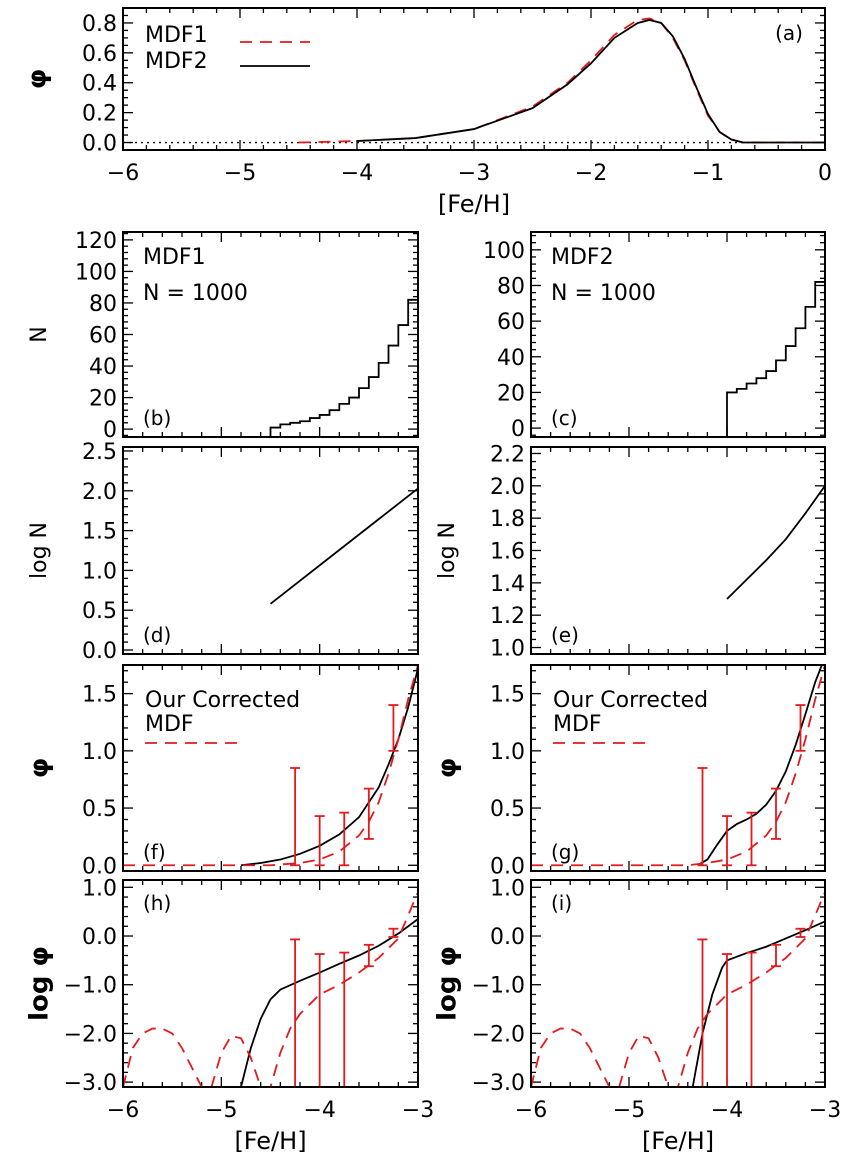 The image size is (849, 1167). I want to click on panel-label: (e), so click(565, 635).